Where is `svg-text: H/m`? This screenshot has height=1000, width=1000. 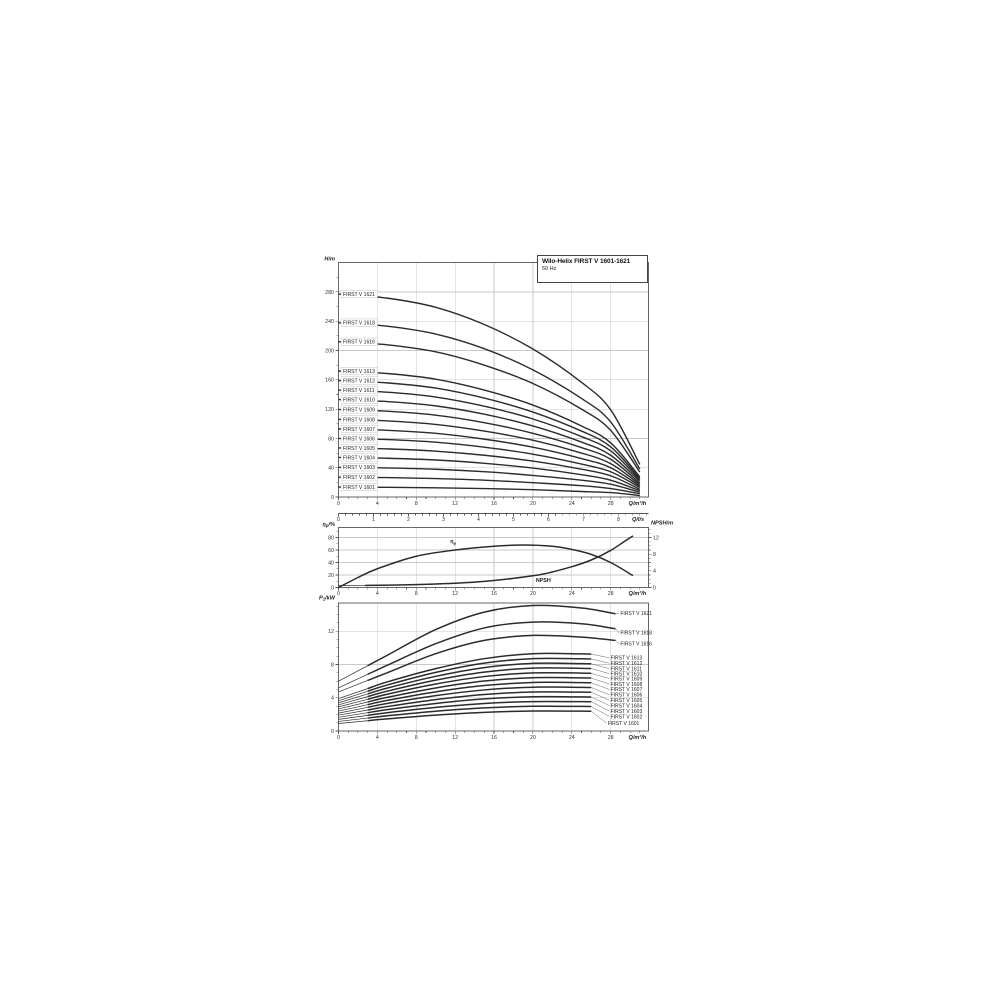
svg-text: H/m is located at coordinates (329, 260).